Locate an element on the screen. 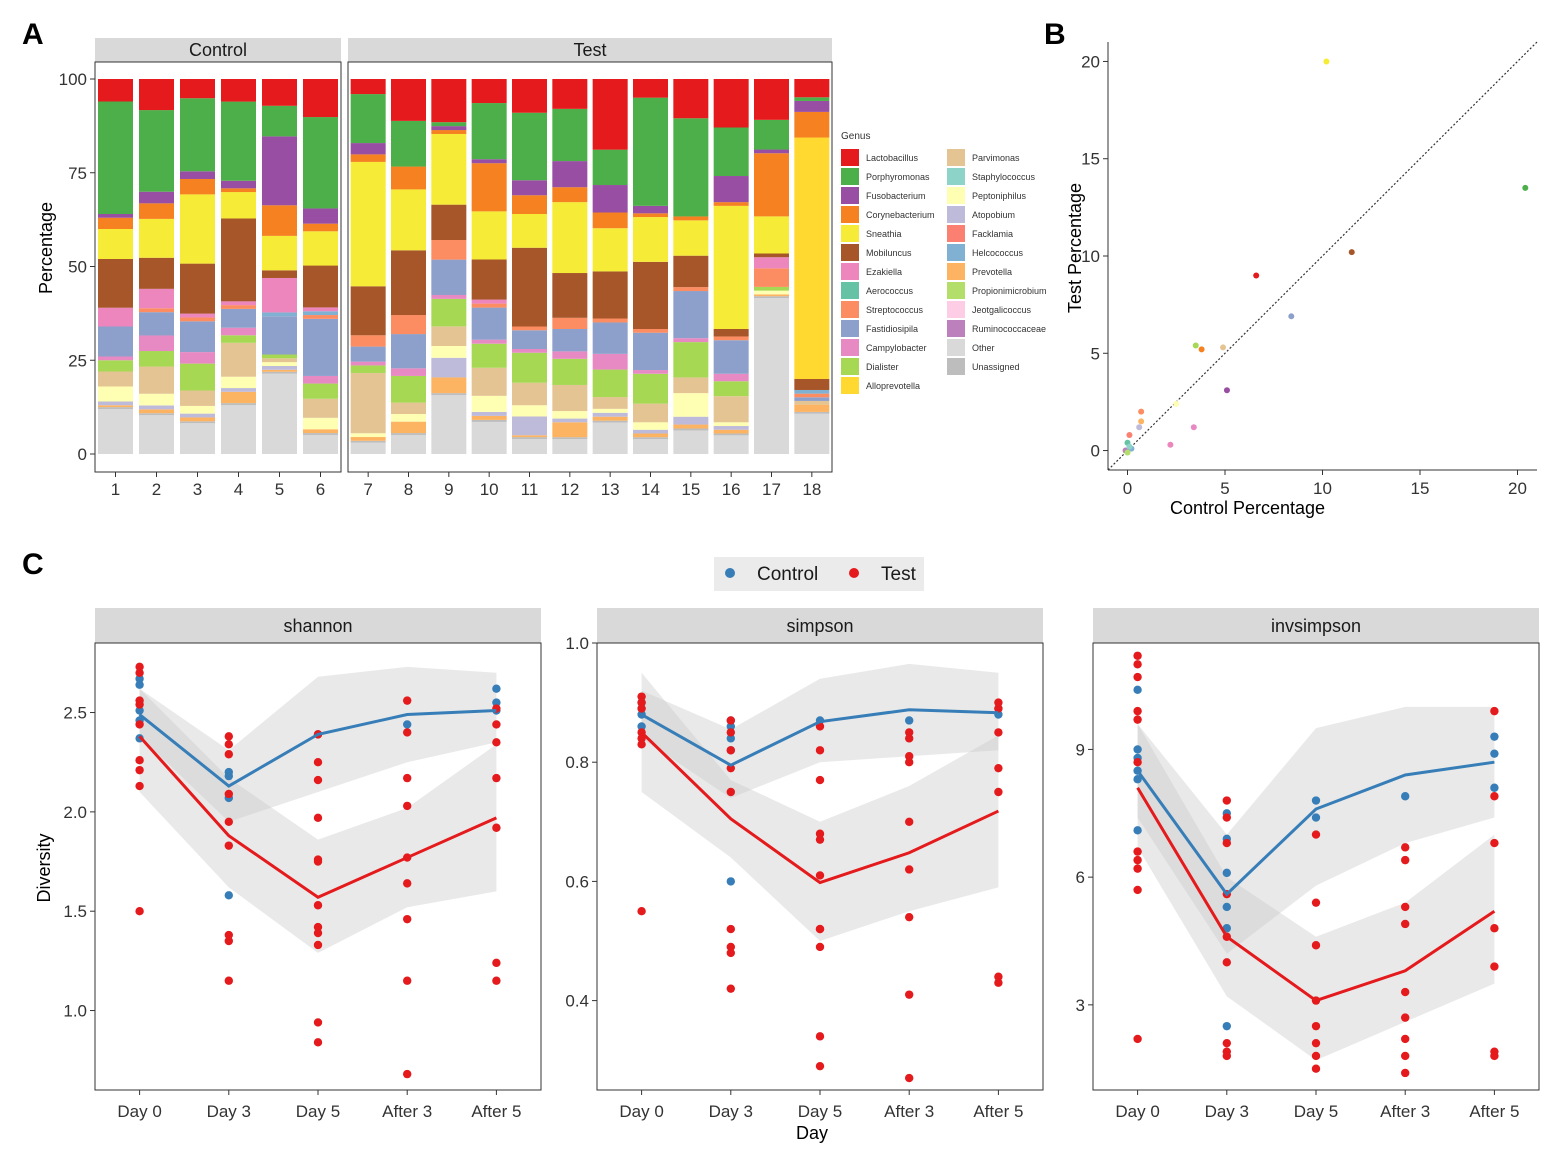 This screenshot has width=1562, height=1162. legend-swatch-peptoniphilus is located at coordinates (956, 195).